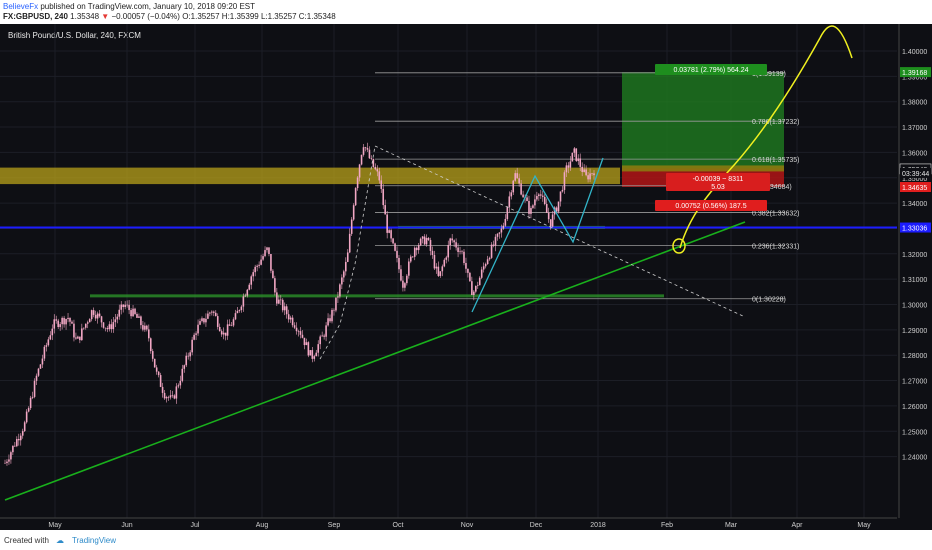 The image size is (932, 550). What do you see at coordinates (915, 227) in the screenshot?
I see `price-tag: 1.33036` at bounding box center [915, 227].